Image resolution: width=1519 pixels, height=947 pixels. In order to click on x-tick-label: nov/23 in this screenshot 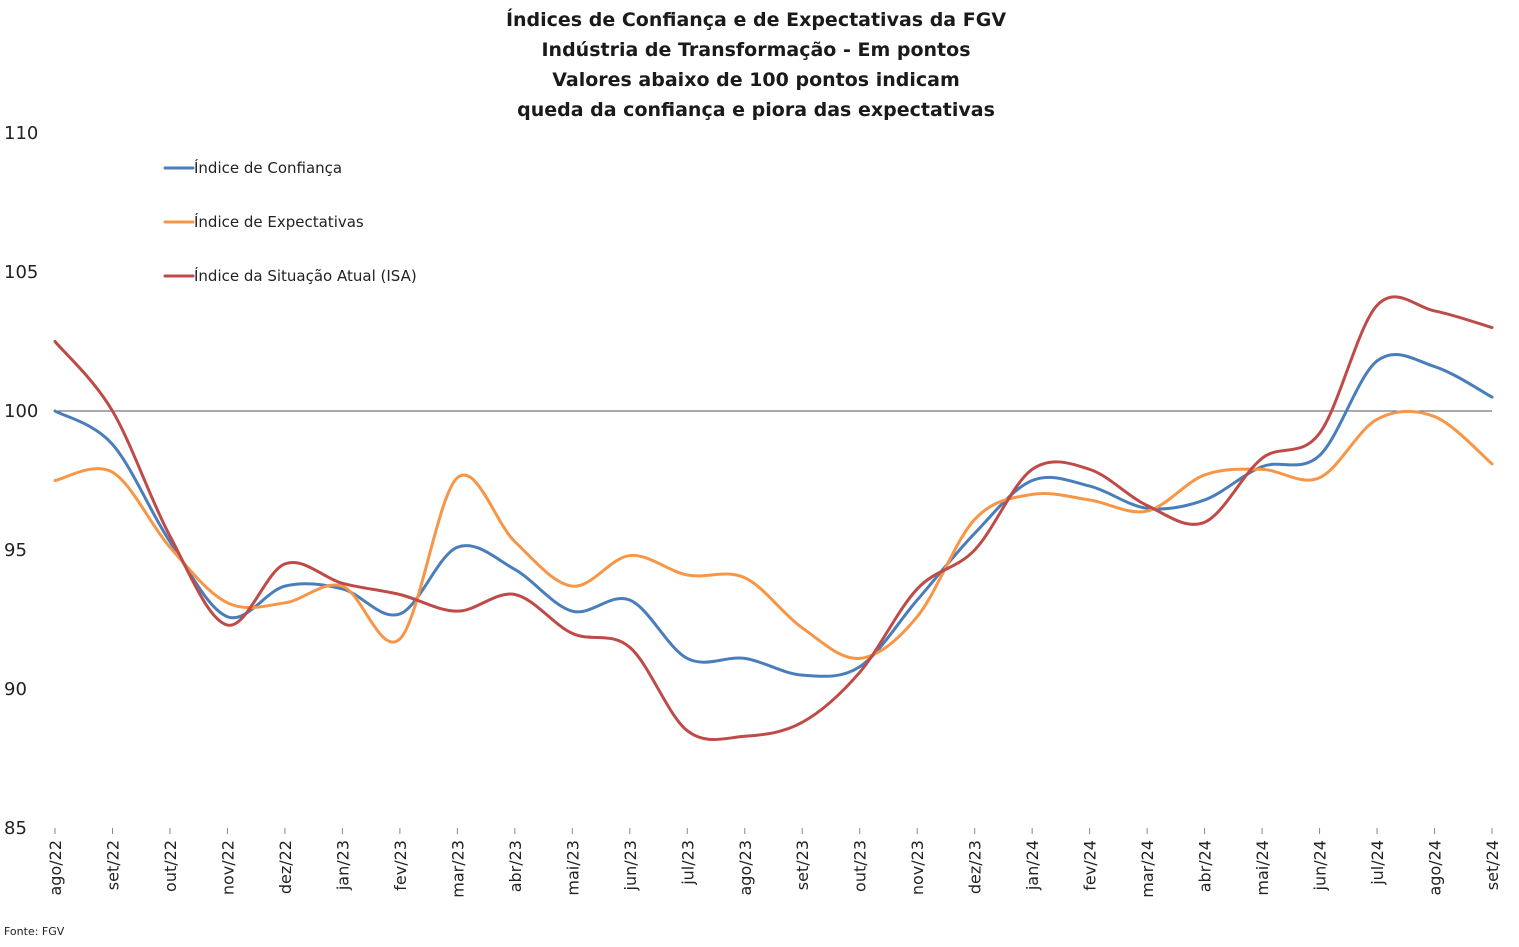, I will do `click(917, 867)`.